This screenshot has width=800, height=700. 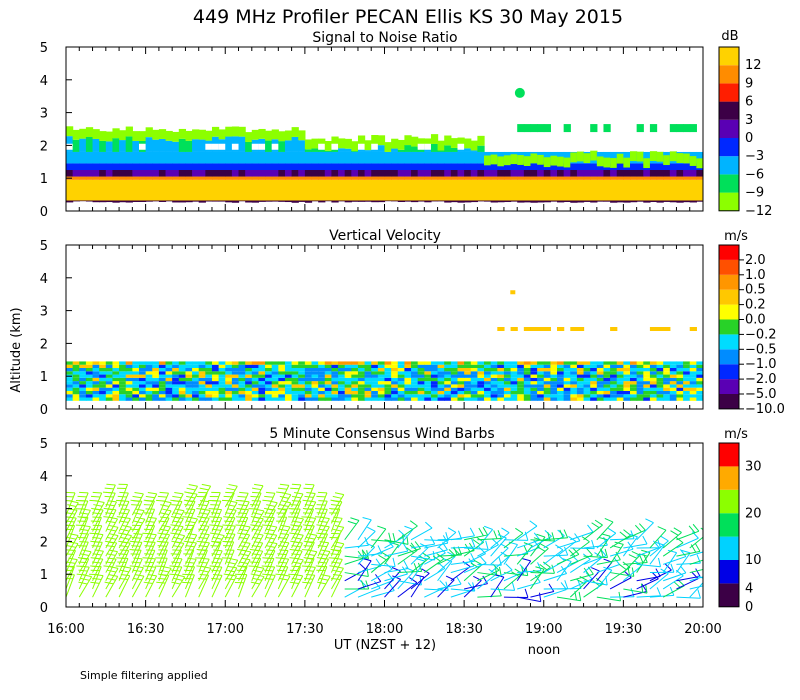 What do you see at coordinates (16, 349) in the screenshot?
I see `y-axis-label: Altitude (km)` at bounding box center [16, 349].